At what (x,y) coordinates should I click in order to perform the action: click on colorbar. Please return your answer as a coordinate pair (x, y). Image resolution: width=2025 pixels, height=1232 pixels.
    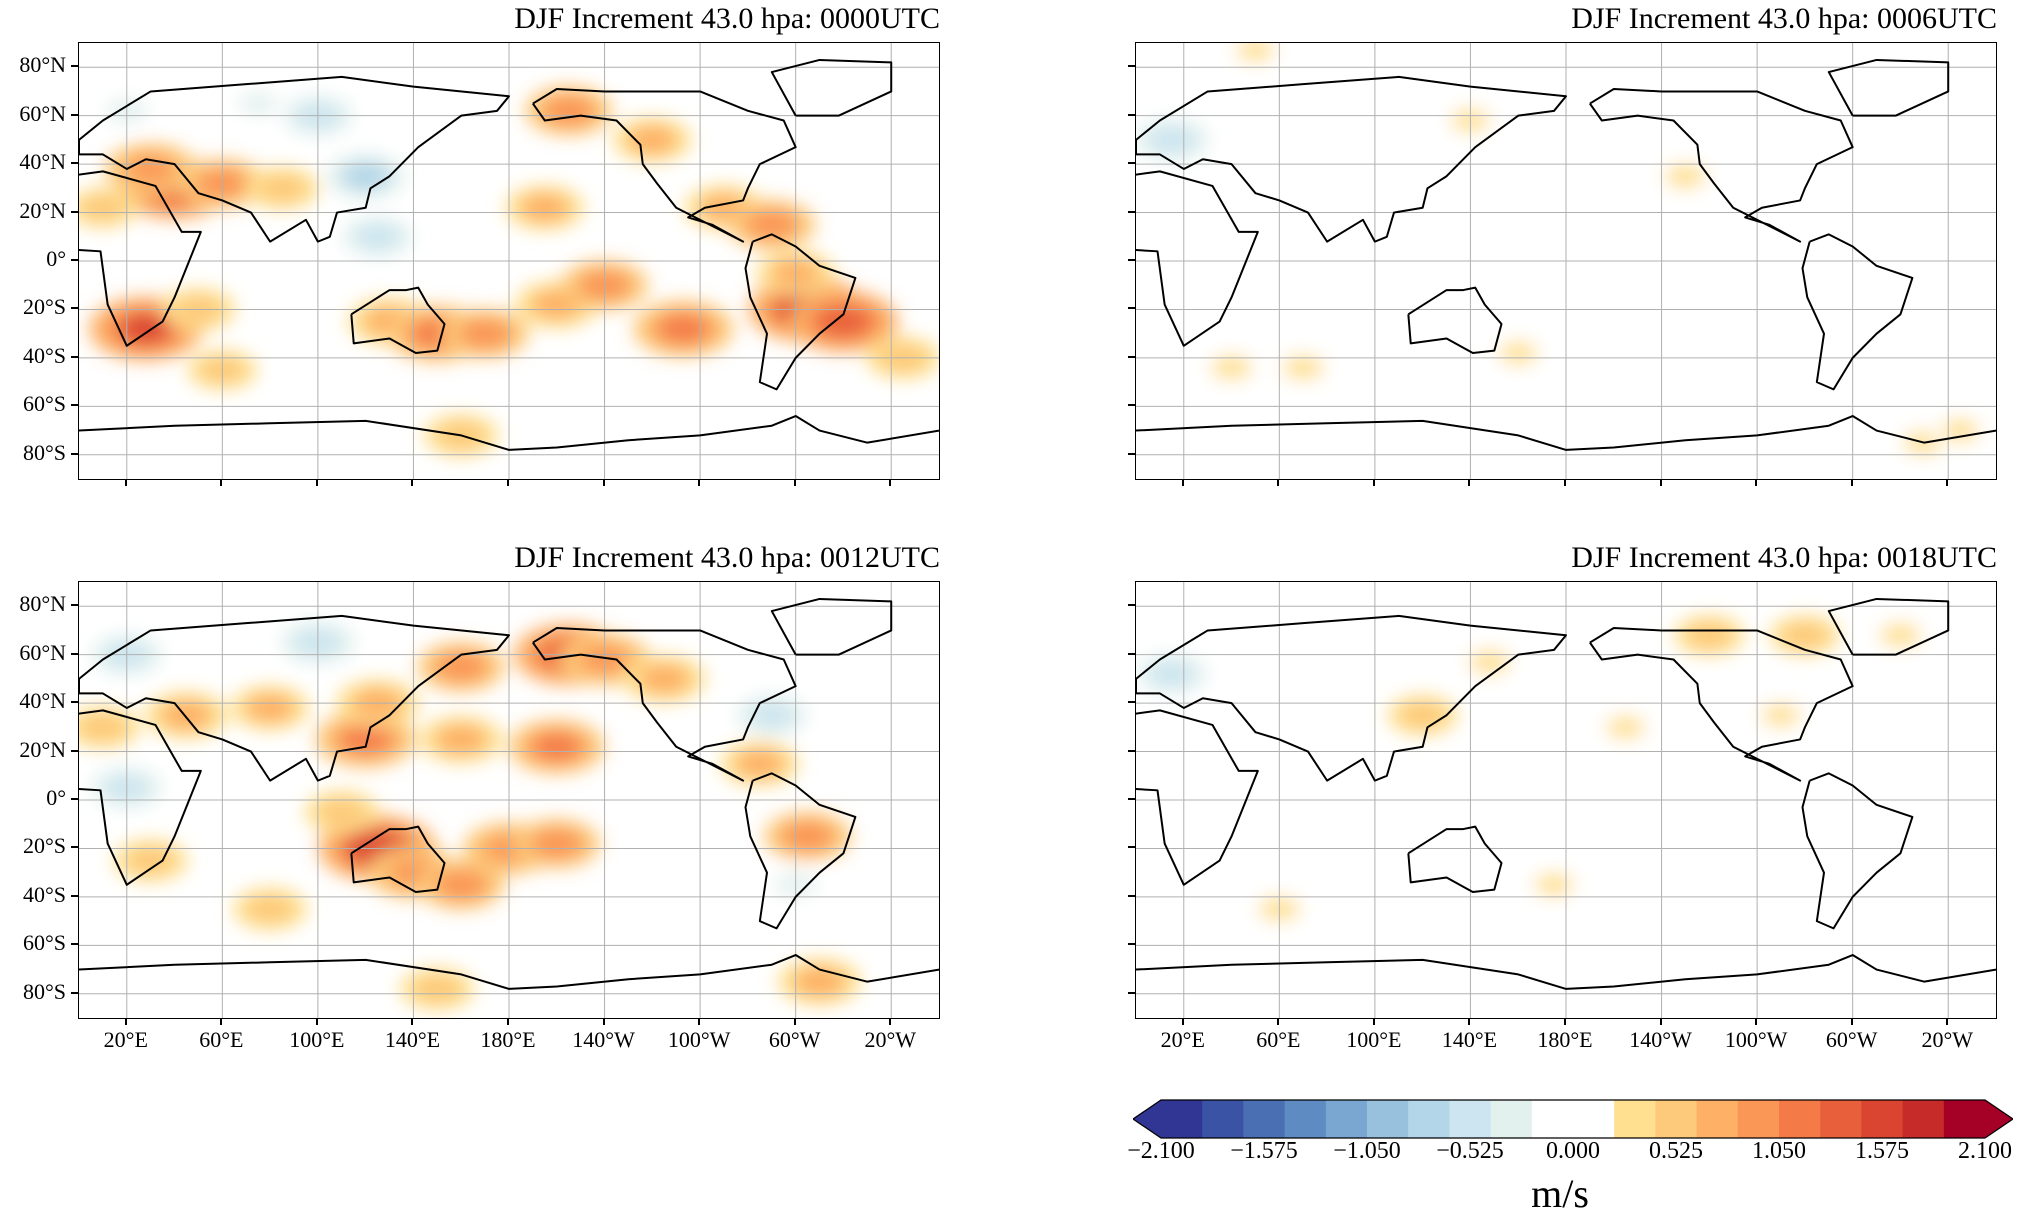
    Looking at the image, I should click on (1573, 1119).